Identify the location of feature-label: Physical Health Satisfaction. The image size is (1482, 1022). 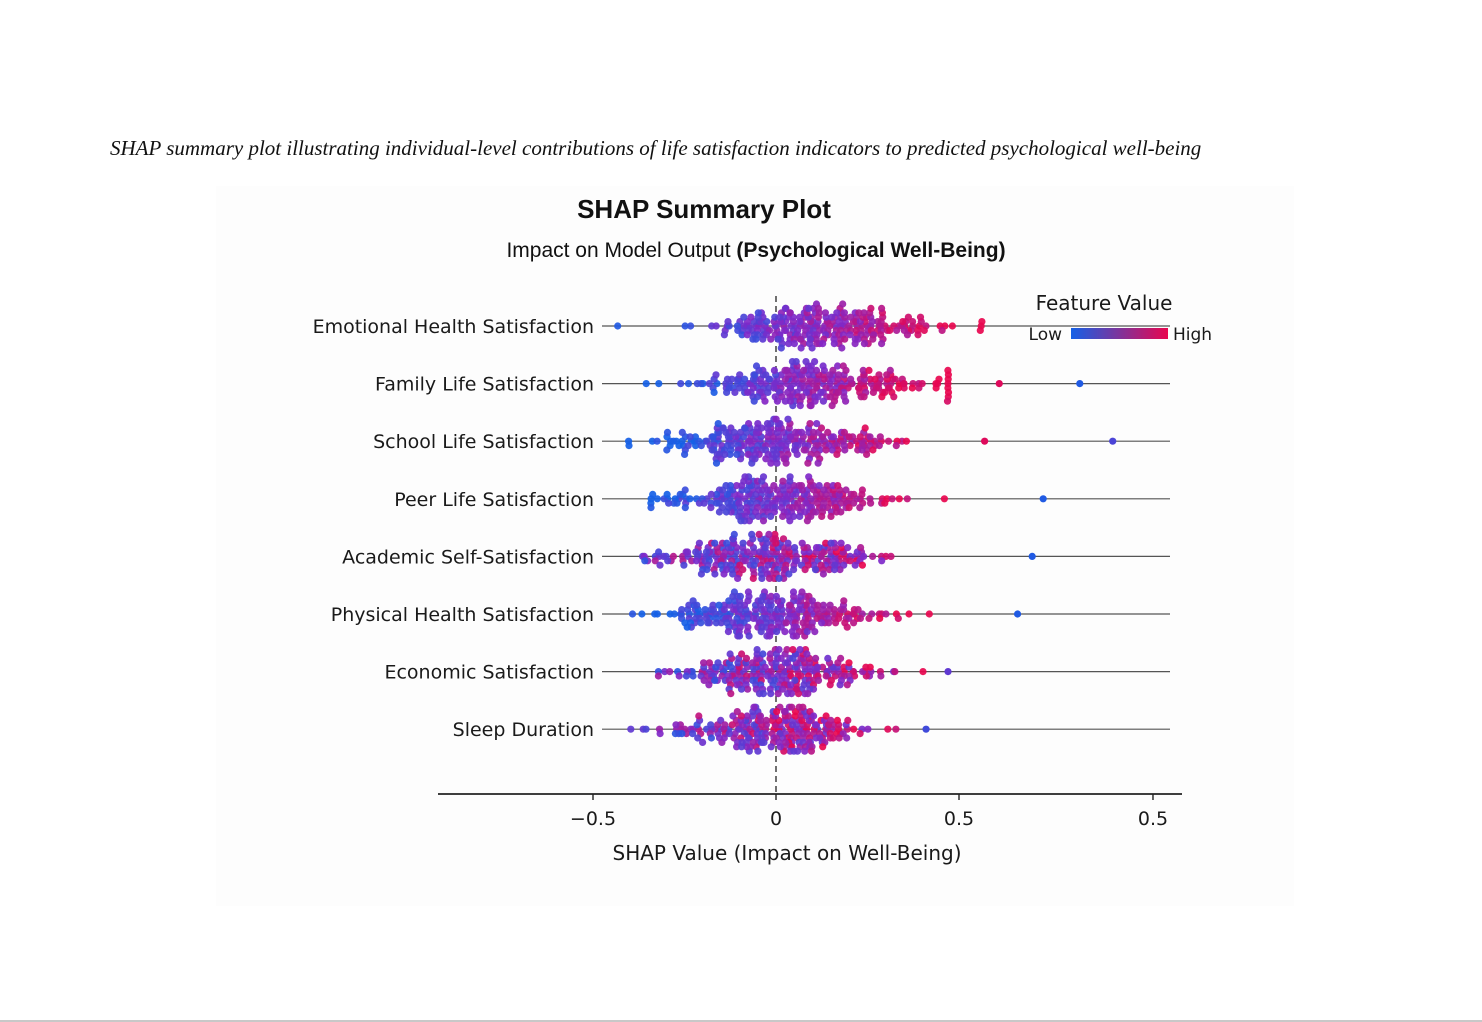
(462, 615).